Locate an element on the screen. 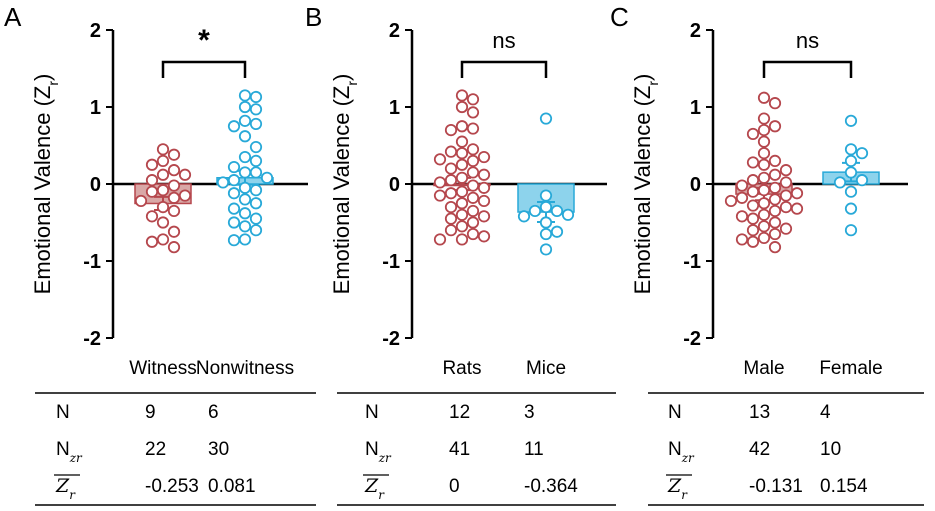 The image size is (935, 511). y-axis-label-close: ) is located at coordinates (642, 77).